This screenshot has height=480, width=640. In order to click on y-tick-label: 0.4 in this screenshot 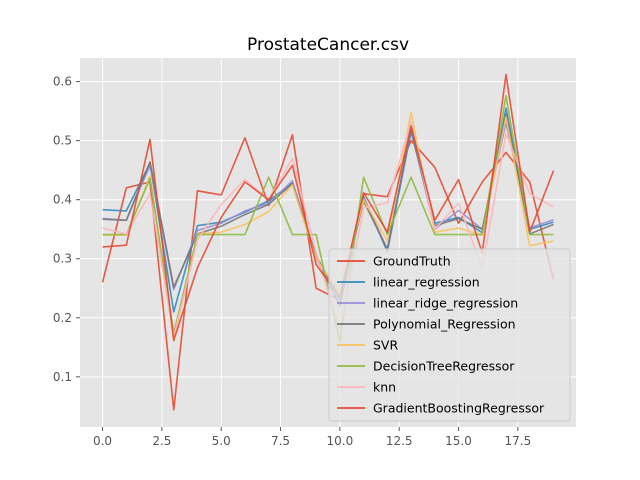, I will do `click(62, 200)`.